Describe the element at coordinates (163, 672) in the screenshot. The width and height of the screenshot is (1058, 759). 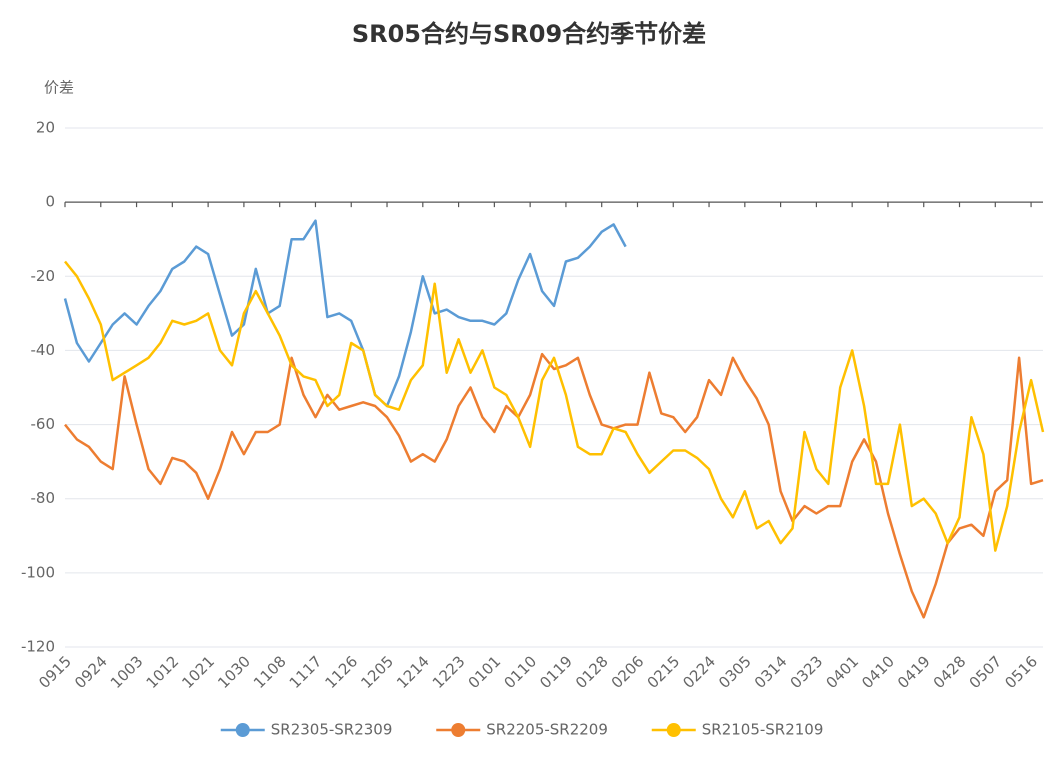
I see `x-tick-label: 1012` at that location.